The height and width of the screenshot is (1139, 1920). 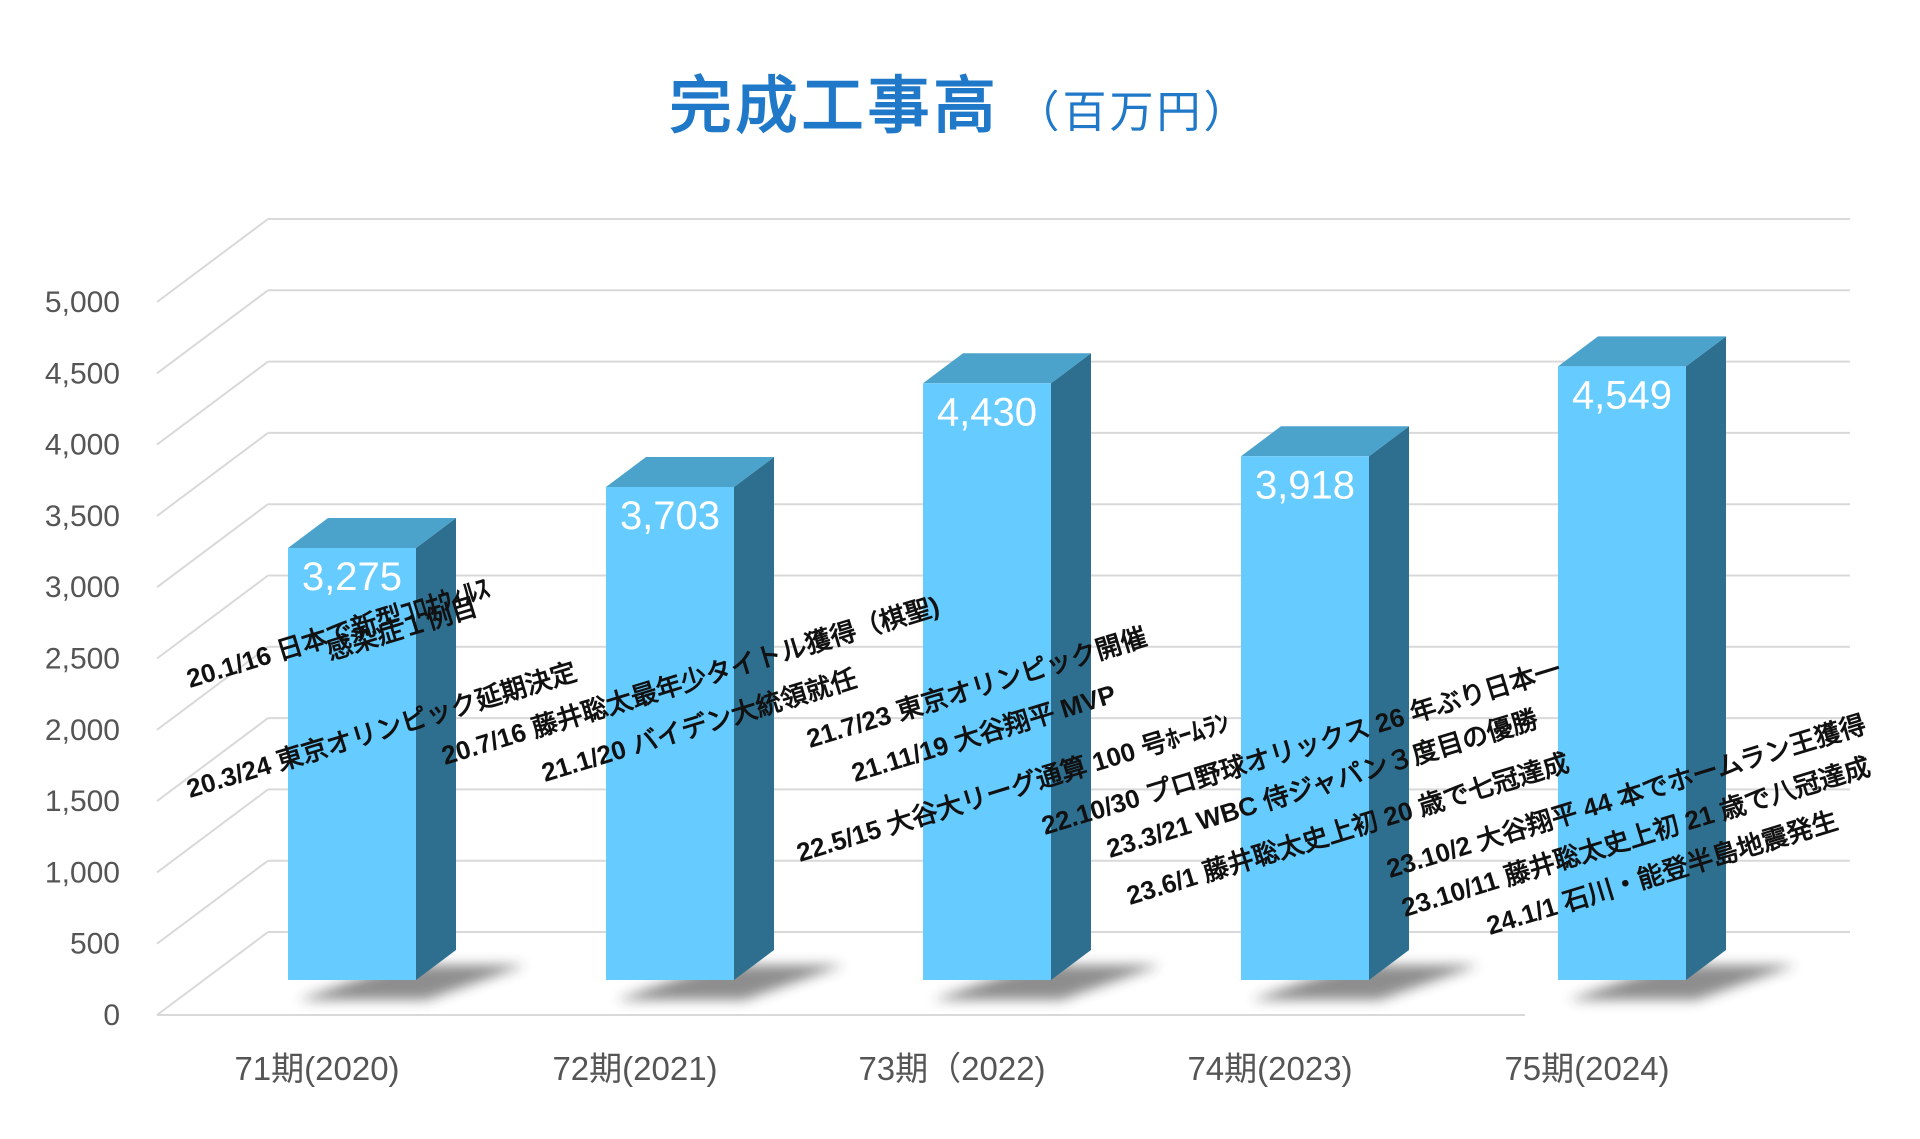 I want to click on y-tick-label: 1,000, so click(x=82, y=872).